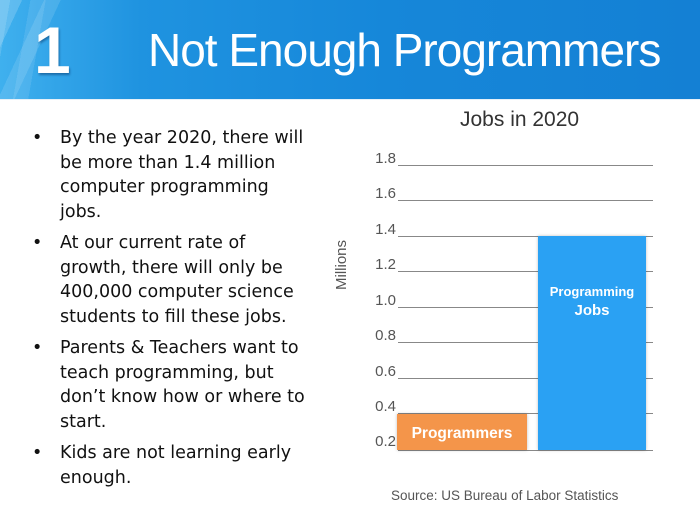 The image size is (700, 526). Describe the element at coordinates (525, 450) in the screenshot. I see `baseline` at that location.